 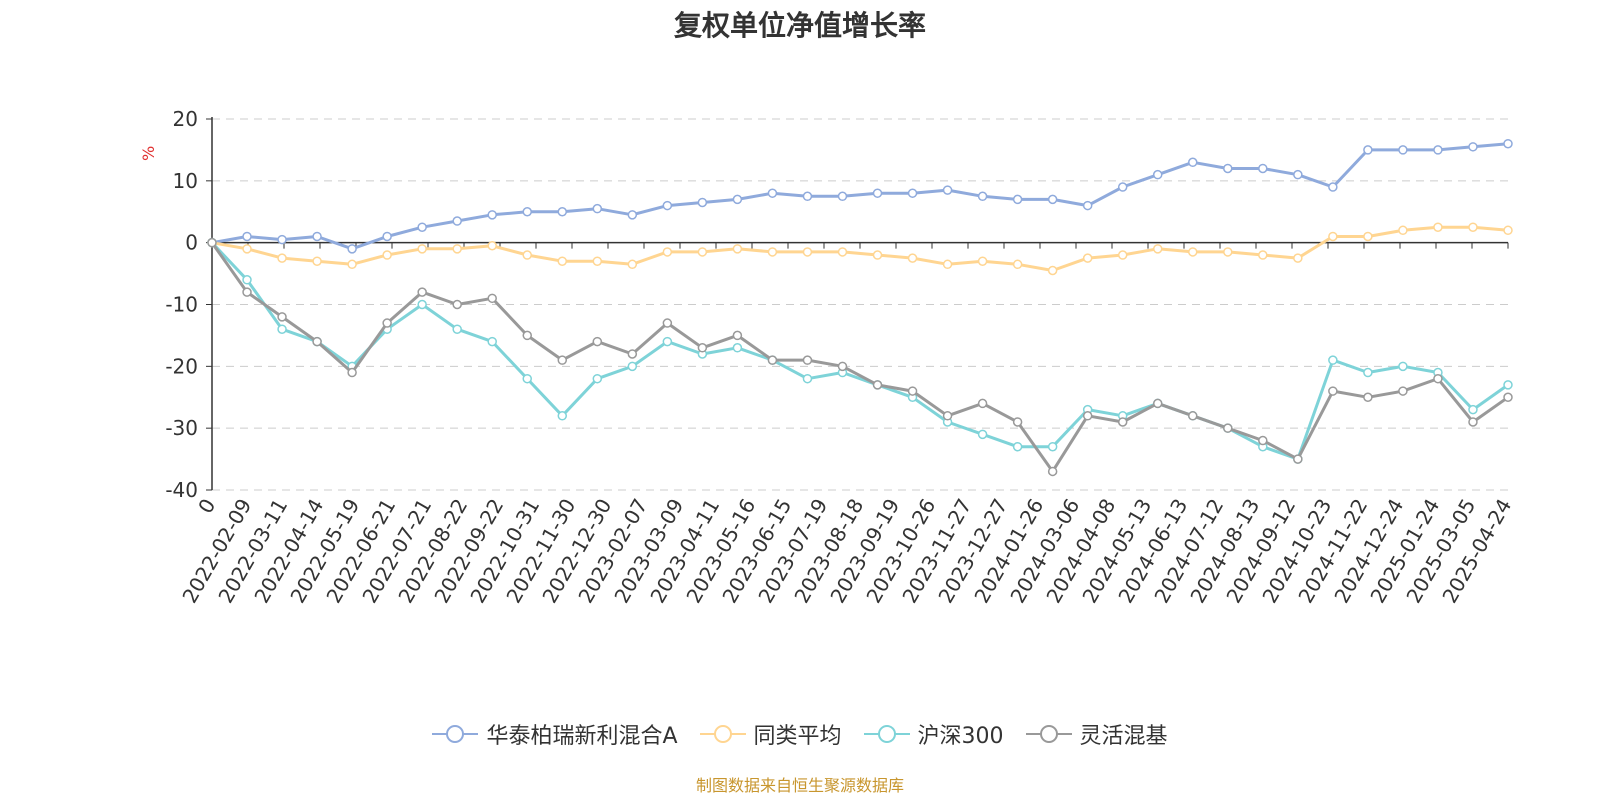 What do you see at coordinates (181, 428) in the screenshot?
I see `y-tick-label: -30` at bounding box center [181, 428].